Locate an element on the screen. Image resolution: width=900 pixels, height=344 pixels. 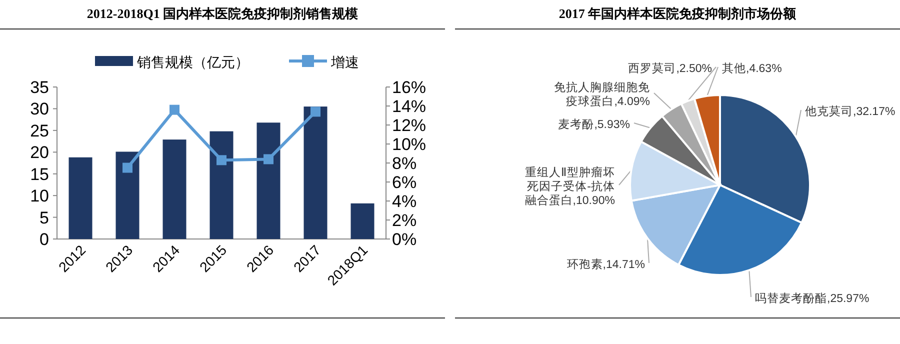
y-tick-label: 10 is located at coordinates (39, 196).